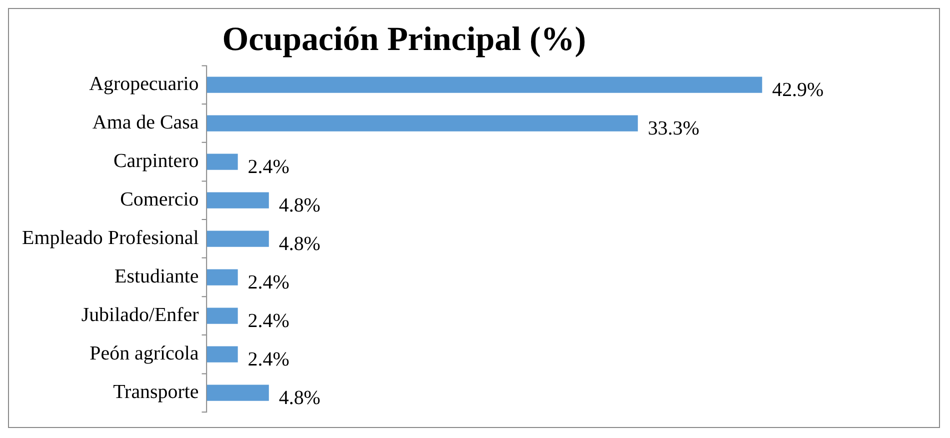  What do you see at coordinates (156, 392) in the screenshot?
I see `y-tick-label: Transporte` at bounding box center [156, 392].